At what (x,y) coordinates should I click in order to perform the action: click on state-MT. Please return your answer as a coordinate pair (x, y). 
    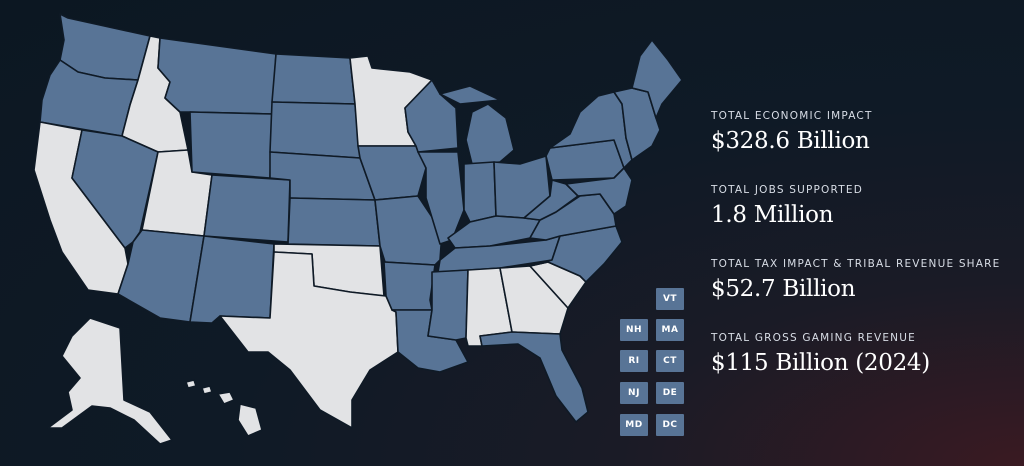
    Looking at the image, I should click on (217, 76).